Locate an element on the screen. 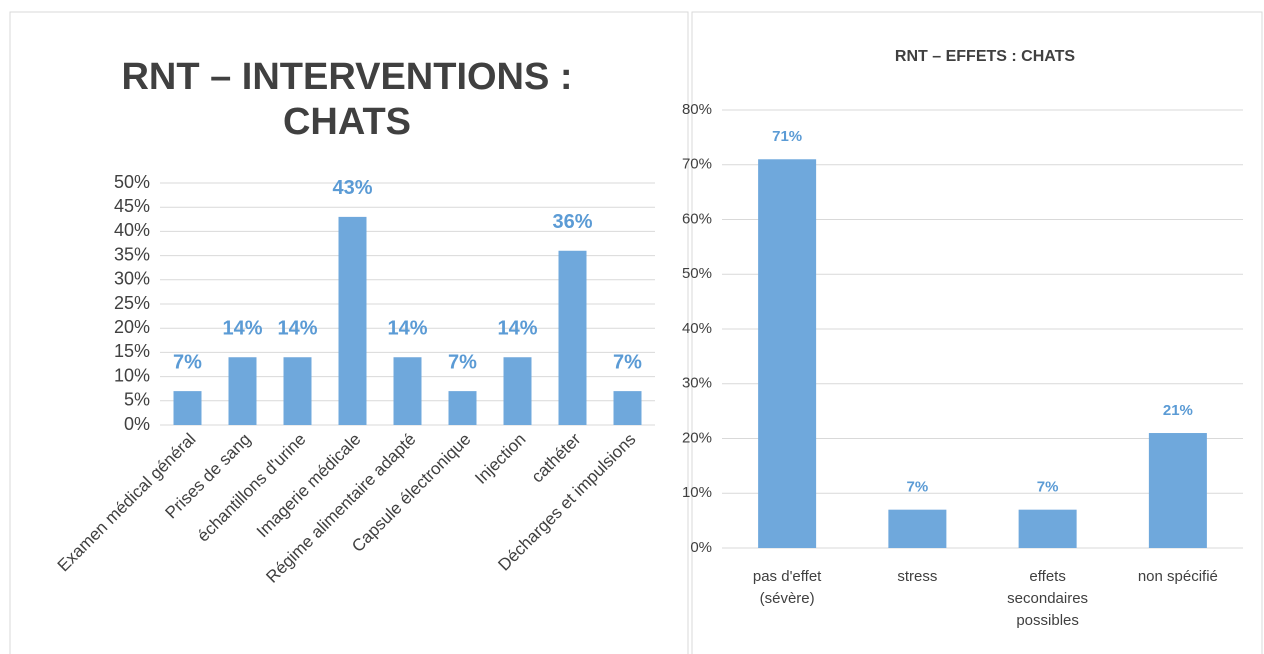  value-label: 71% is located at coordinates (787, 136).